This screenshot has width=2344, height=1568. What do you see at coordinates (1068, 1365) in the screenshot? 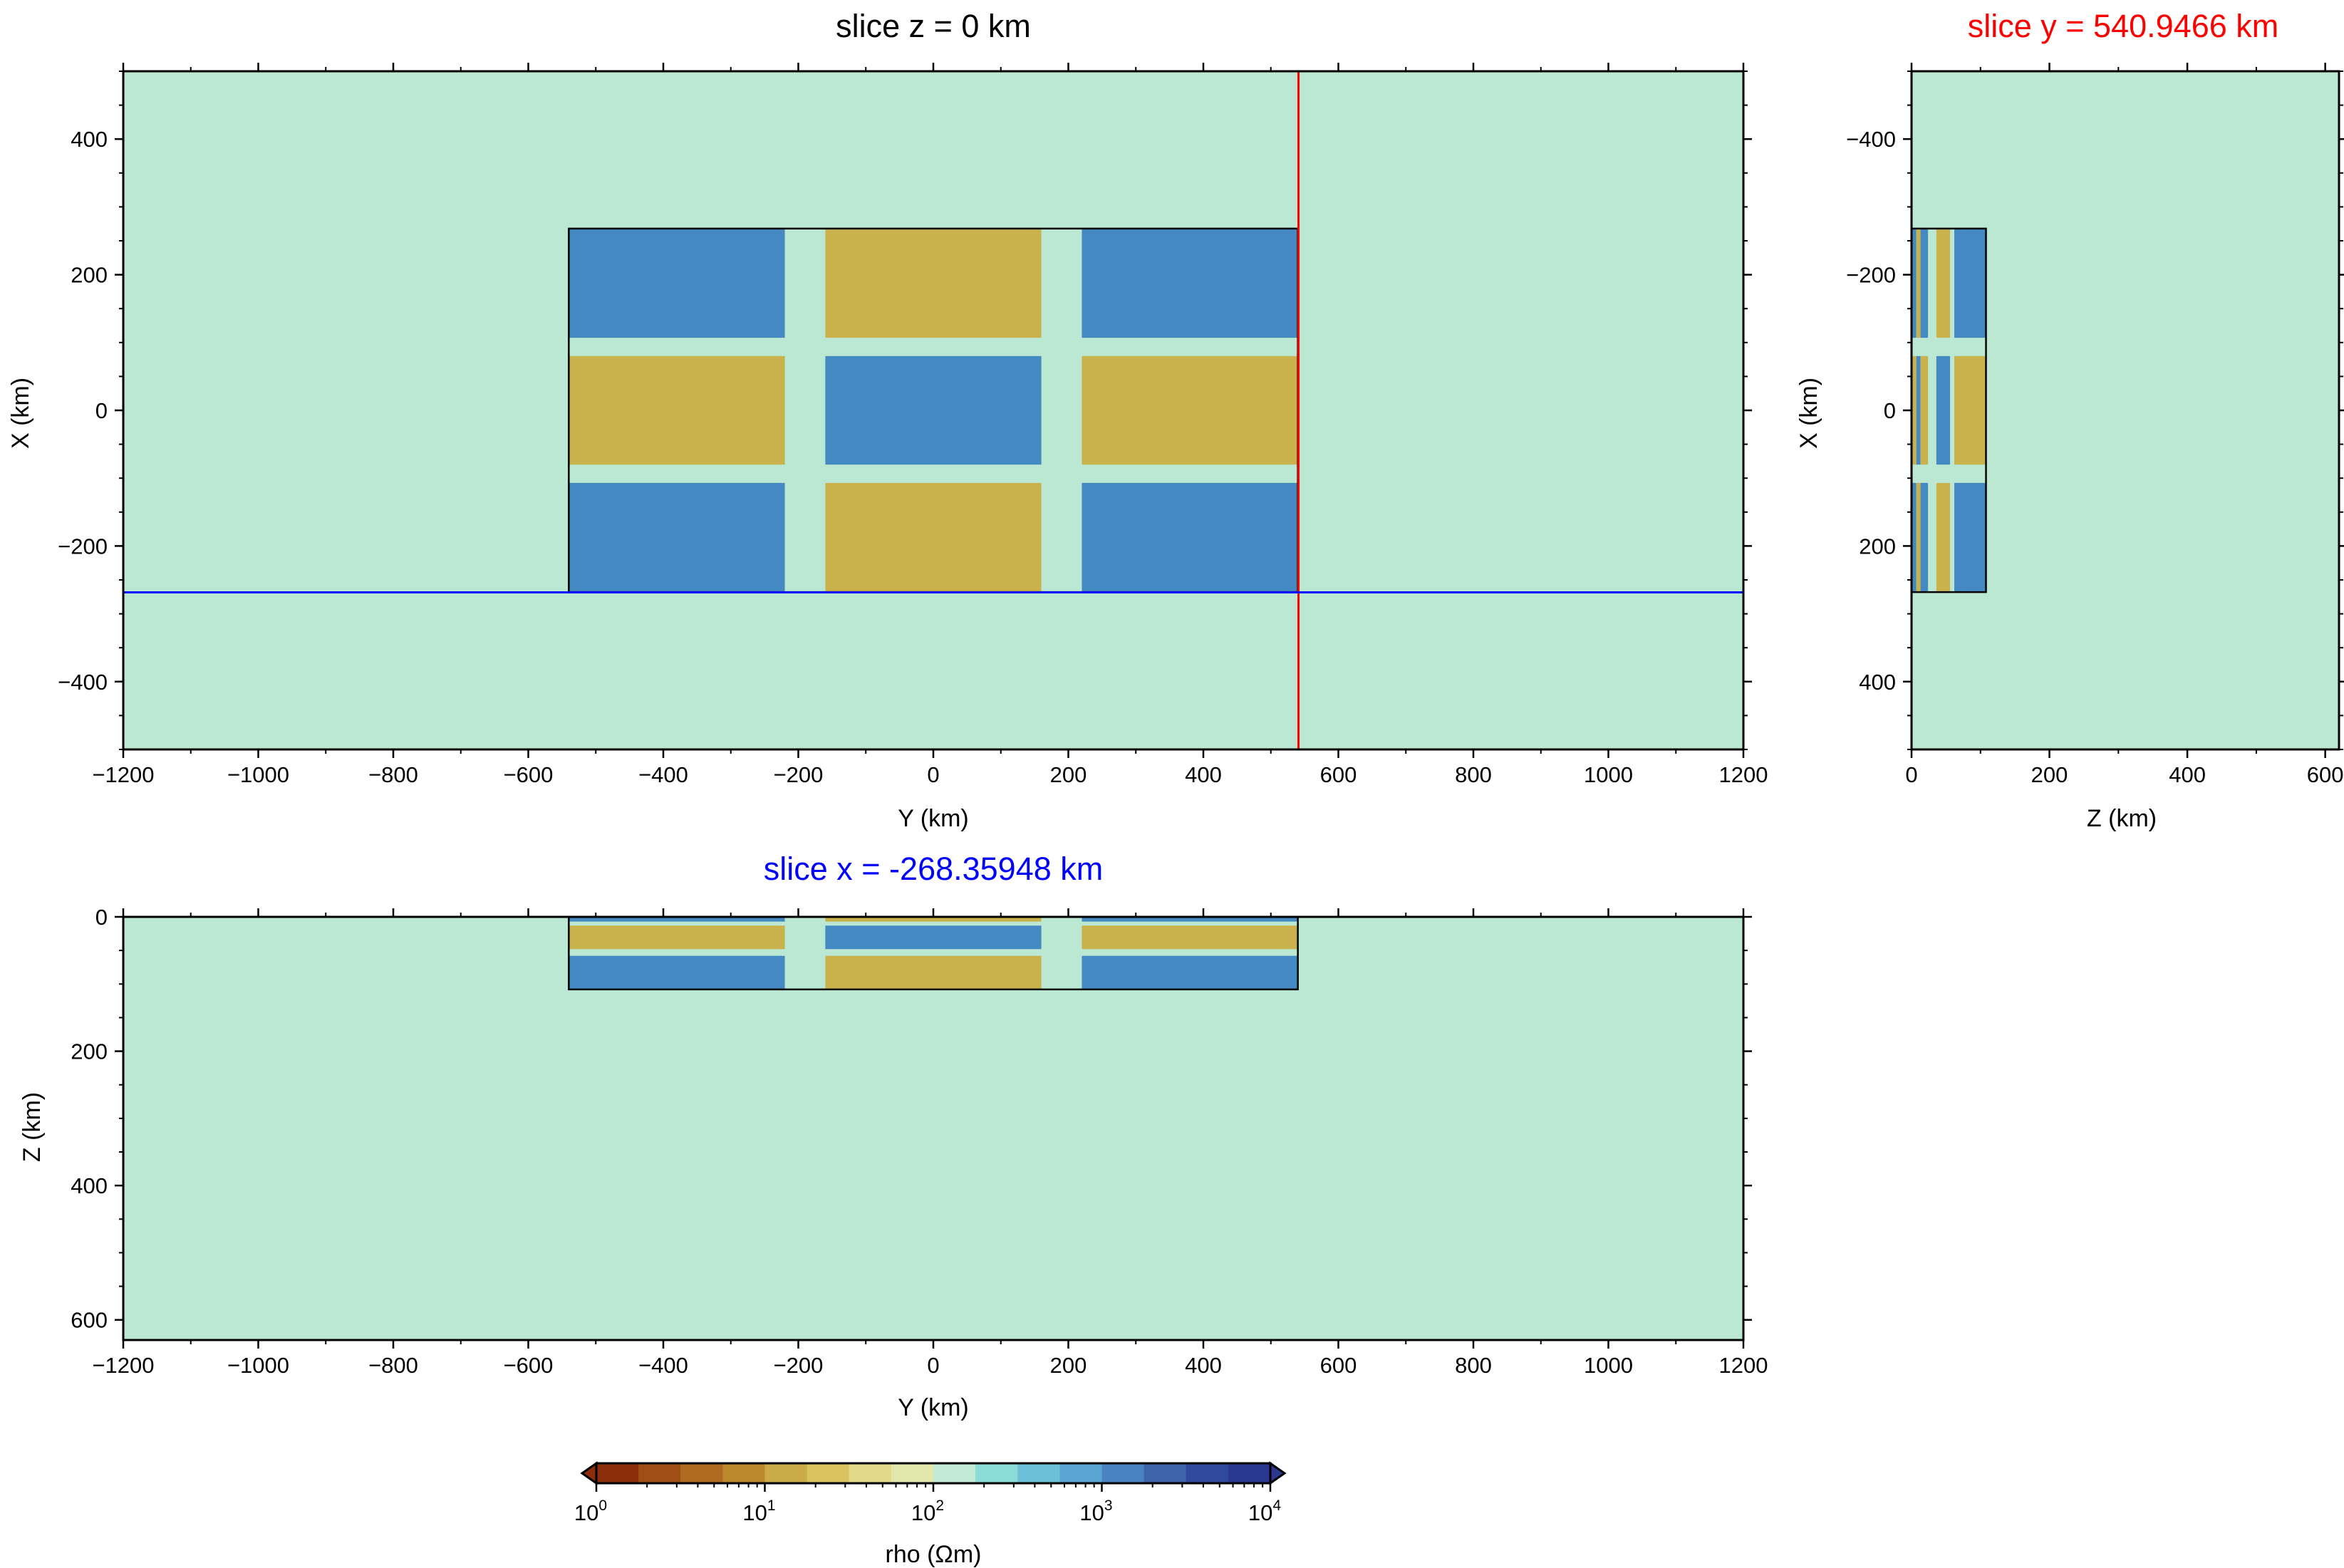
I see `slice-x-xtick-label: 200` at bounding box center [1068, 1365].